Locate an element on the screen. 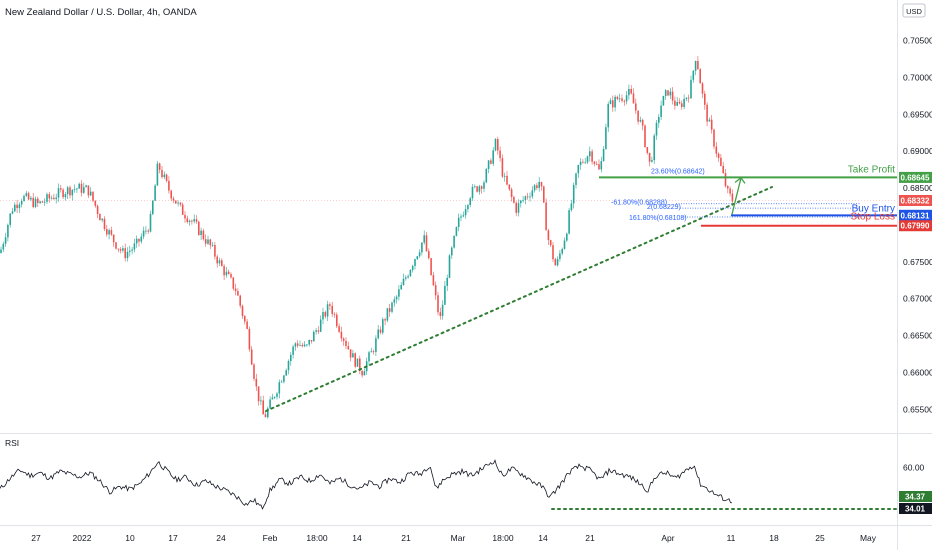 This screenshot has width=932, height=550. fib-label-minus-61-8: -61.80%(0.68288) is located at coordinates (639, 203).